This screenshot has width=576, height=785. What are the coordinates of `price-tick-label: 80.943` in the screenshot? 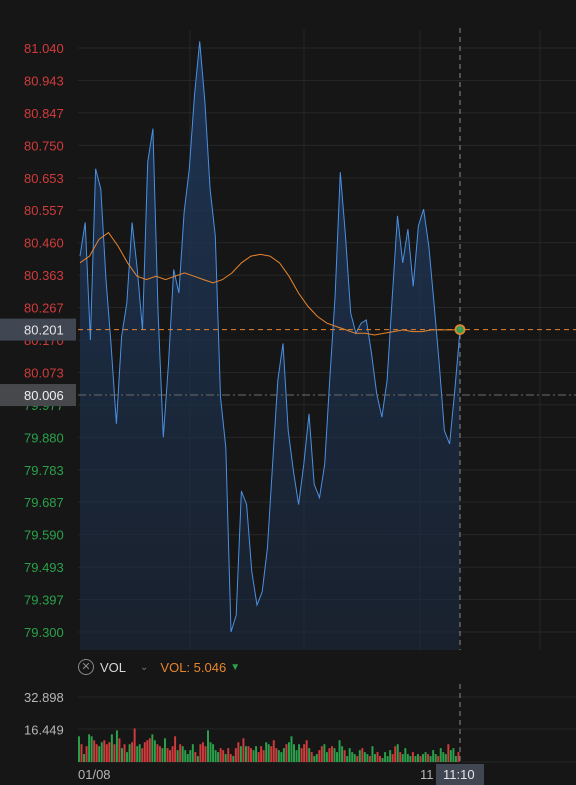 It's located at (44, 81).